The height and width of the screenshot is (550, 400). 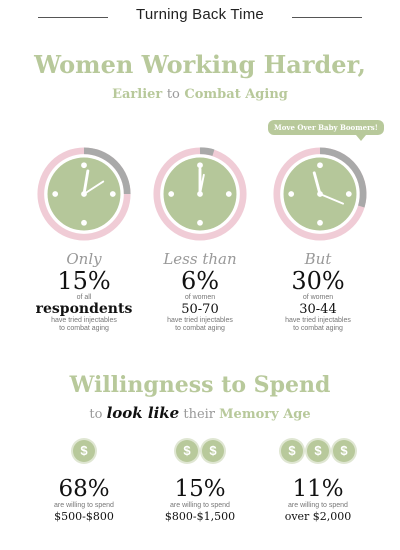 What do you see at coordinates (84, 297) in the screenshot?
I see `stat-line1: of all` at bounding box center [84, 297].